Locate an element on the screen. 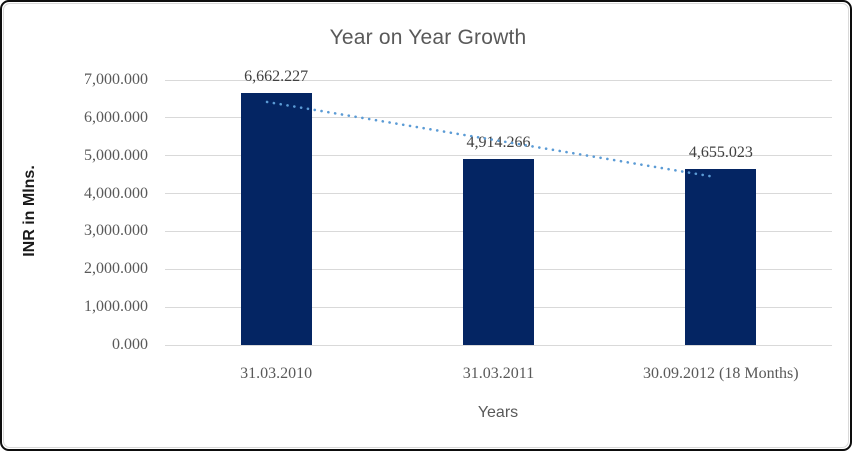 The width and height of the screenshot is (852, 451). y-tick-label: 4,000.000 is located at coordinates (116, 193).